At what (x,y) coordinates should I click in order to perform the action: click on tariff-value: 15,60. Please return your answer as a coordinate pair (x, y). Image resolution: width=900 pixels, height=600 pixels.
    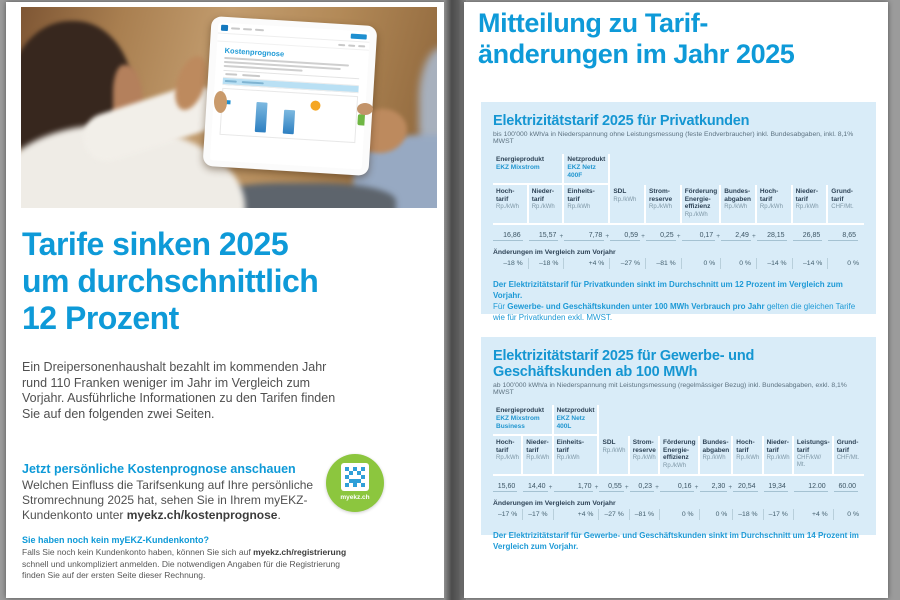
    Looking at the image, I should click on (505, 486).